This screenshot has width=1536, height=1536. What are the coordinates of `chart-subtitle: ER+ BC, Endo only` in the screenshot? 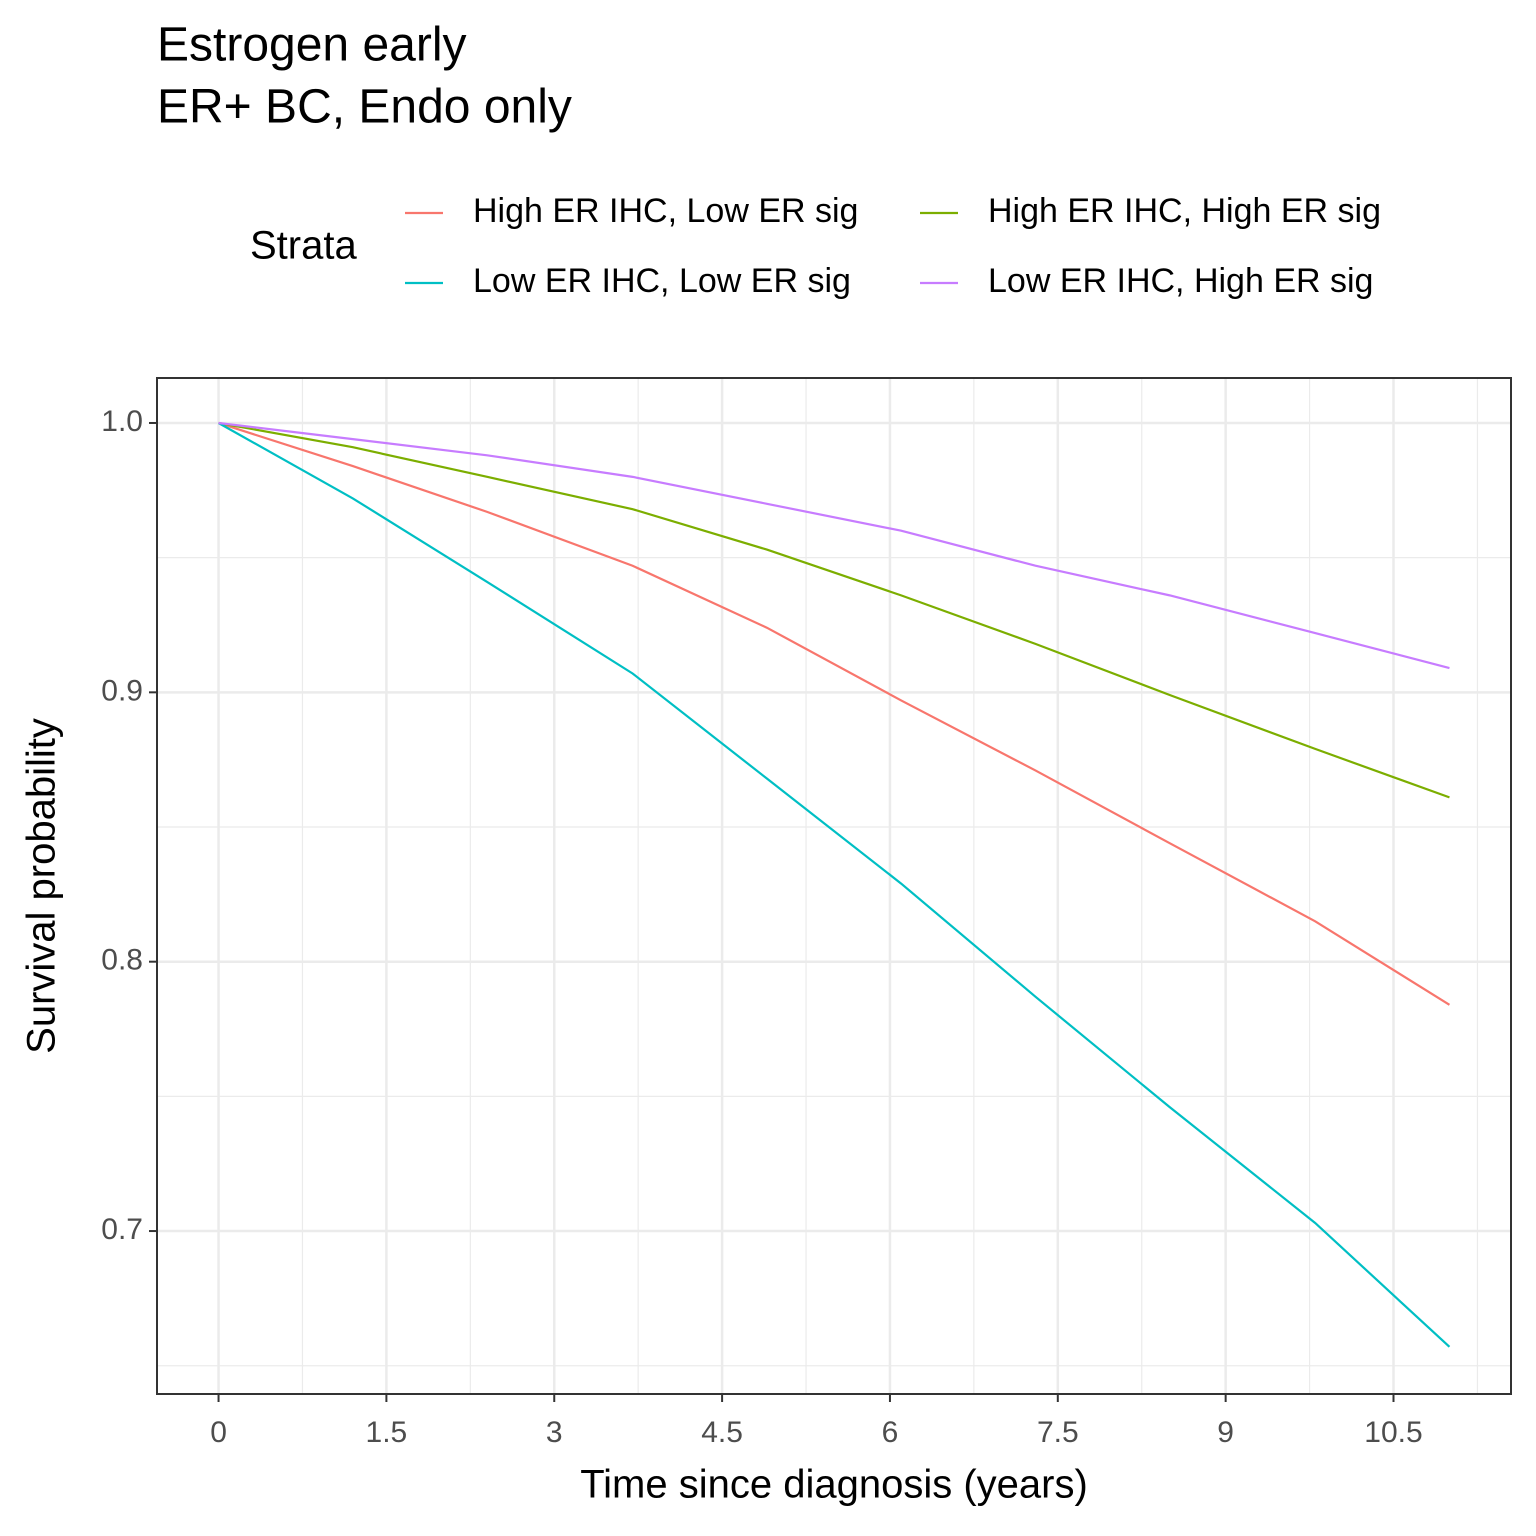 It's located at (364, 107).